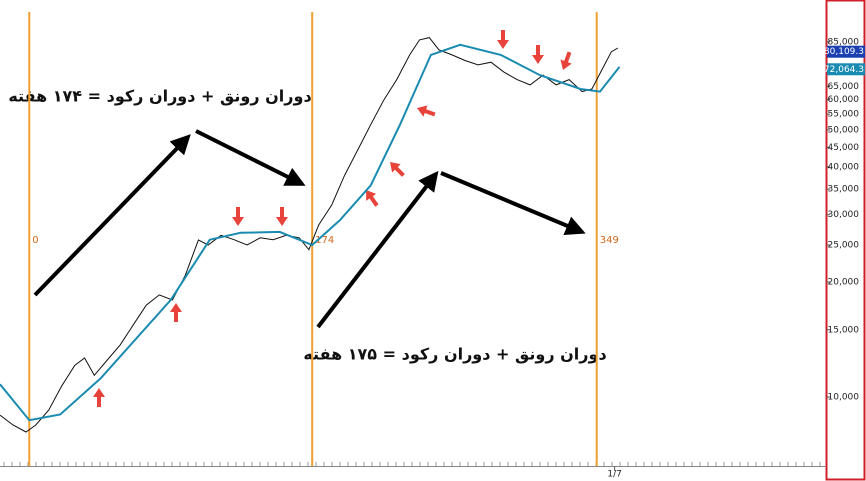 This screenshot has width=866, height=481. What do you see at coordinates (844, 115) in the screenshot?
I see `y-tick-label: 55,000` at bounding box center [844, 115].